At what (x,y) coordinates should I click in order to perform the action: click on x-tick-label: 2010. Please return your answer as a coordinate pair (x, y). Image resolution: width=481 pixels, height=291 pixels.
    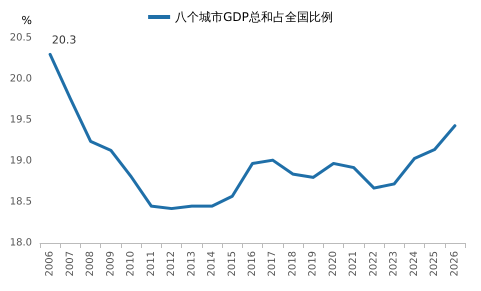
    Looking at the image, I should click on (131, 263).